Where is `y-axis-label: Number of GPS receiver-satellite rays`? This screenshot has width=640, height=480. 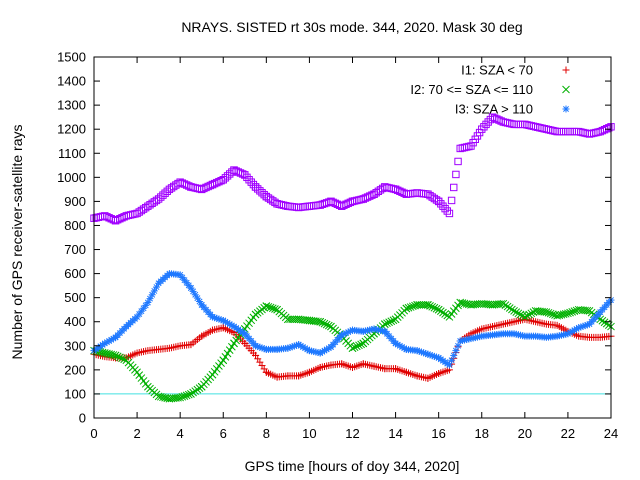 y-axis-label: Number of GPS receiver-satellite rays is located at coordinates (17, 242).